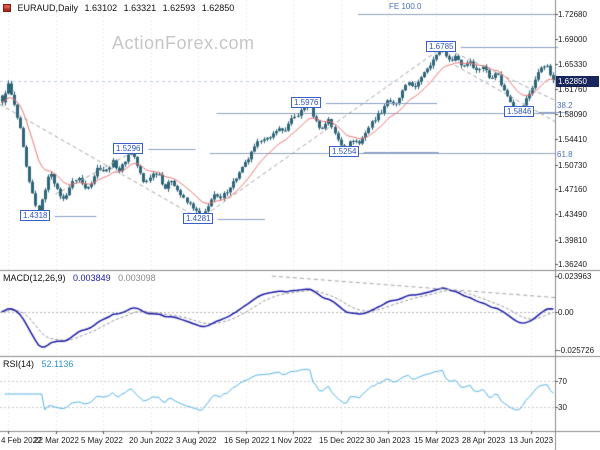  Describe the element at coordinates (56, 440) in the screenshot. I see `date-axis-label: 22 Mar 2022` at that location.